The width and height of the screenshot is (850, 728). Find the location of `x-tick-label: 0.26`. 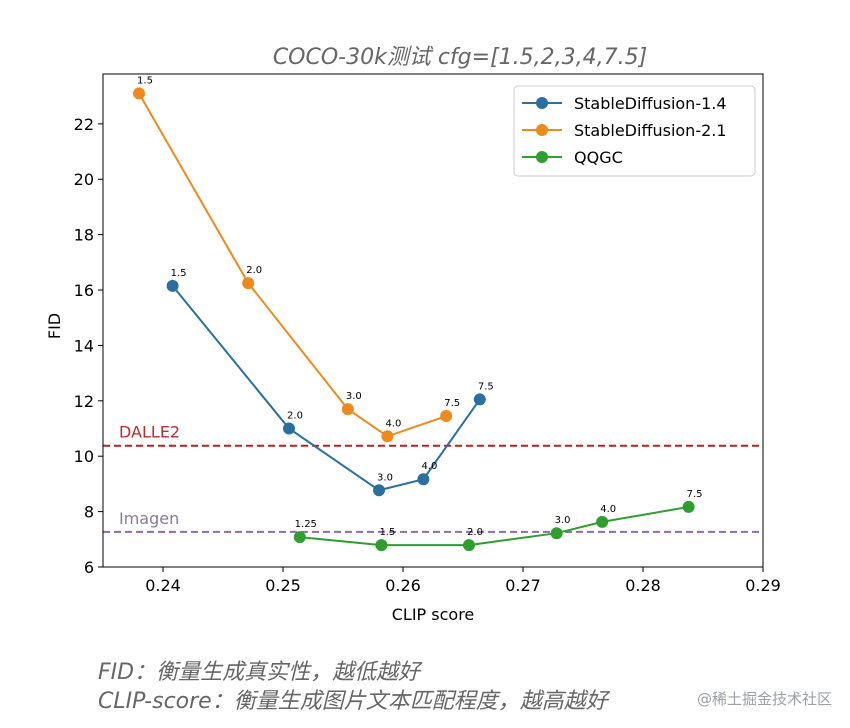

x-tick-label: 0.26 is located at coordinates (403, 585).